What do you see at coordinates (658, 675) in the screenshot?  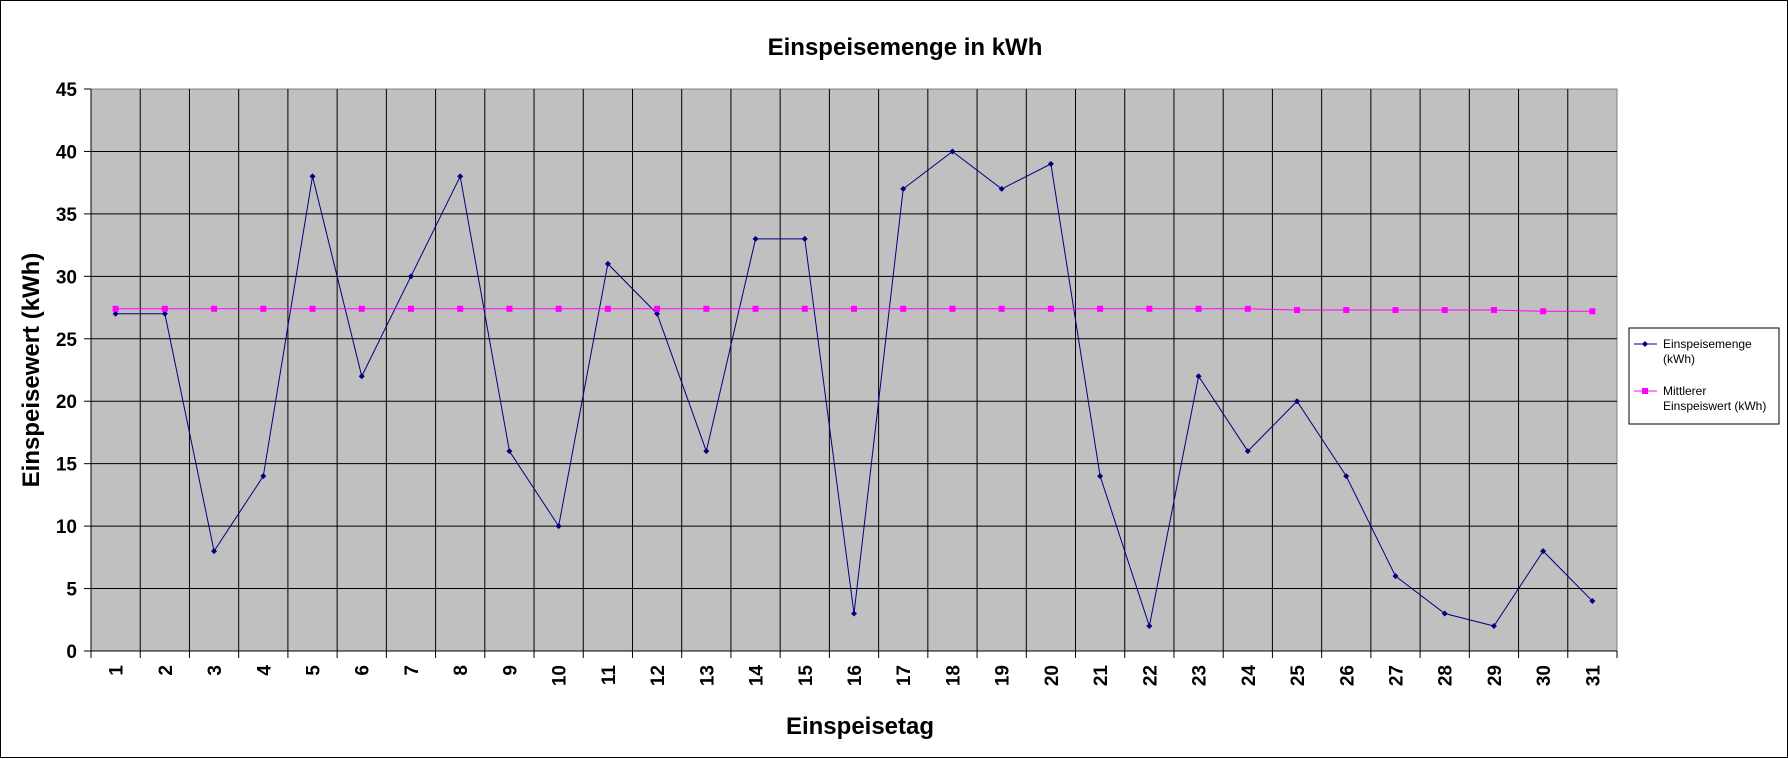 I see `x-tick-label: 12` at bounding box center [658, 675].